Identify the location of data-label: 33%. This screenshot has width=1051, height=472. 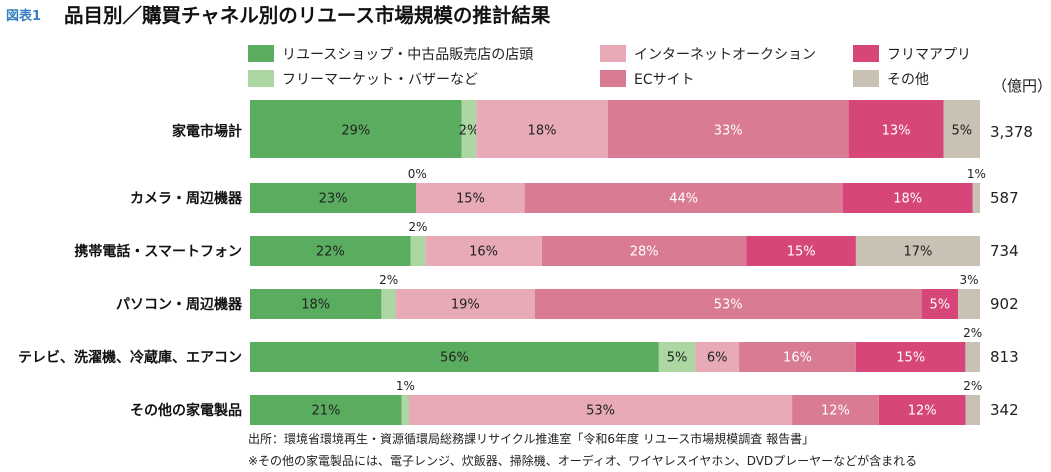
(728, 130).